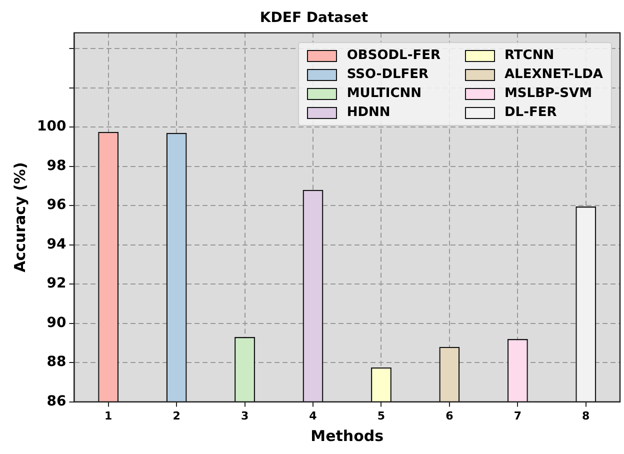 The width and height of the screenshot is (624, 454). What do you see at coordinates (19, 217) in the screenshot?
I see `y-axis-title: Accuracy (%)` at bounding box center [19, 217].